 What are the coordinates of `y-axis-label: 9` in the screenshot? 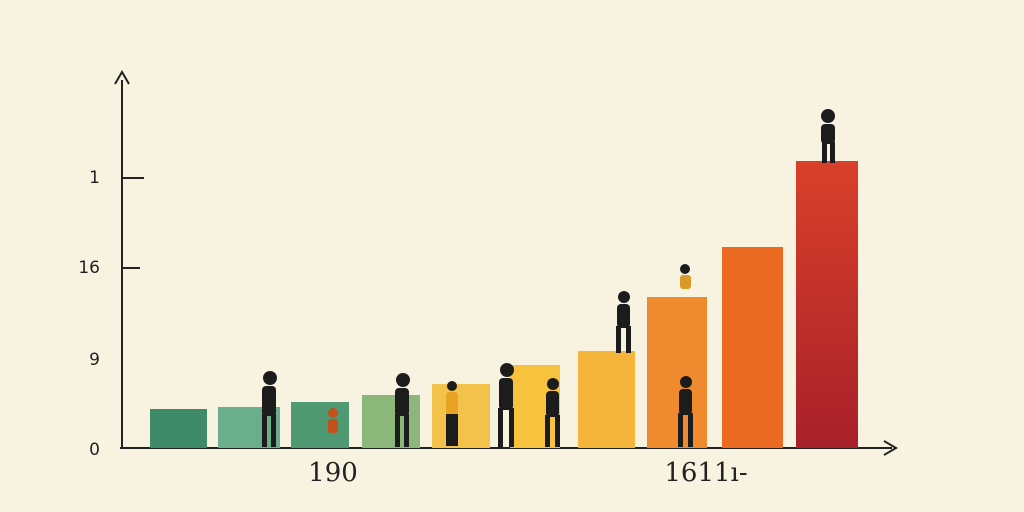 It's located at (94, 360).